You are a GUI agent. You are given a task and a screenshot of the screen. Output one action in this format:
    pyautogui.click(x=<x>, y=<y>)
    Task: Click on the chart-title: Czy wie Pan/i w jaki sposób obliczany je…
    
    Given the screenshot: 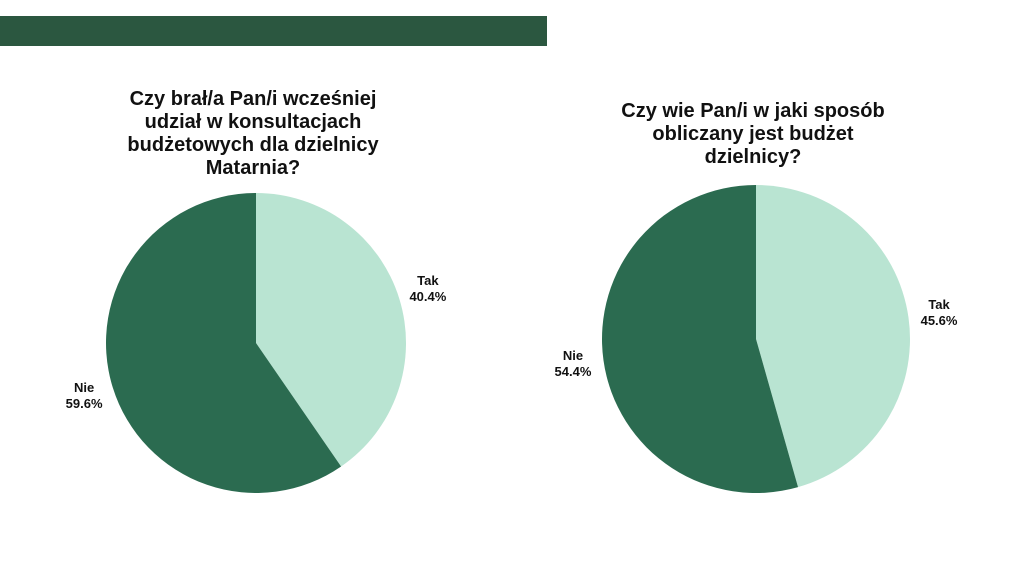 What is the action you would take?
    pyautogui.click(x=753, y=134)
    